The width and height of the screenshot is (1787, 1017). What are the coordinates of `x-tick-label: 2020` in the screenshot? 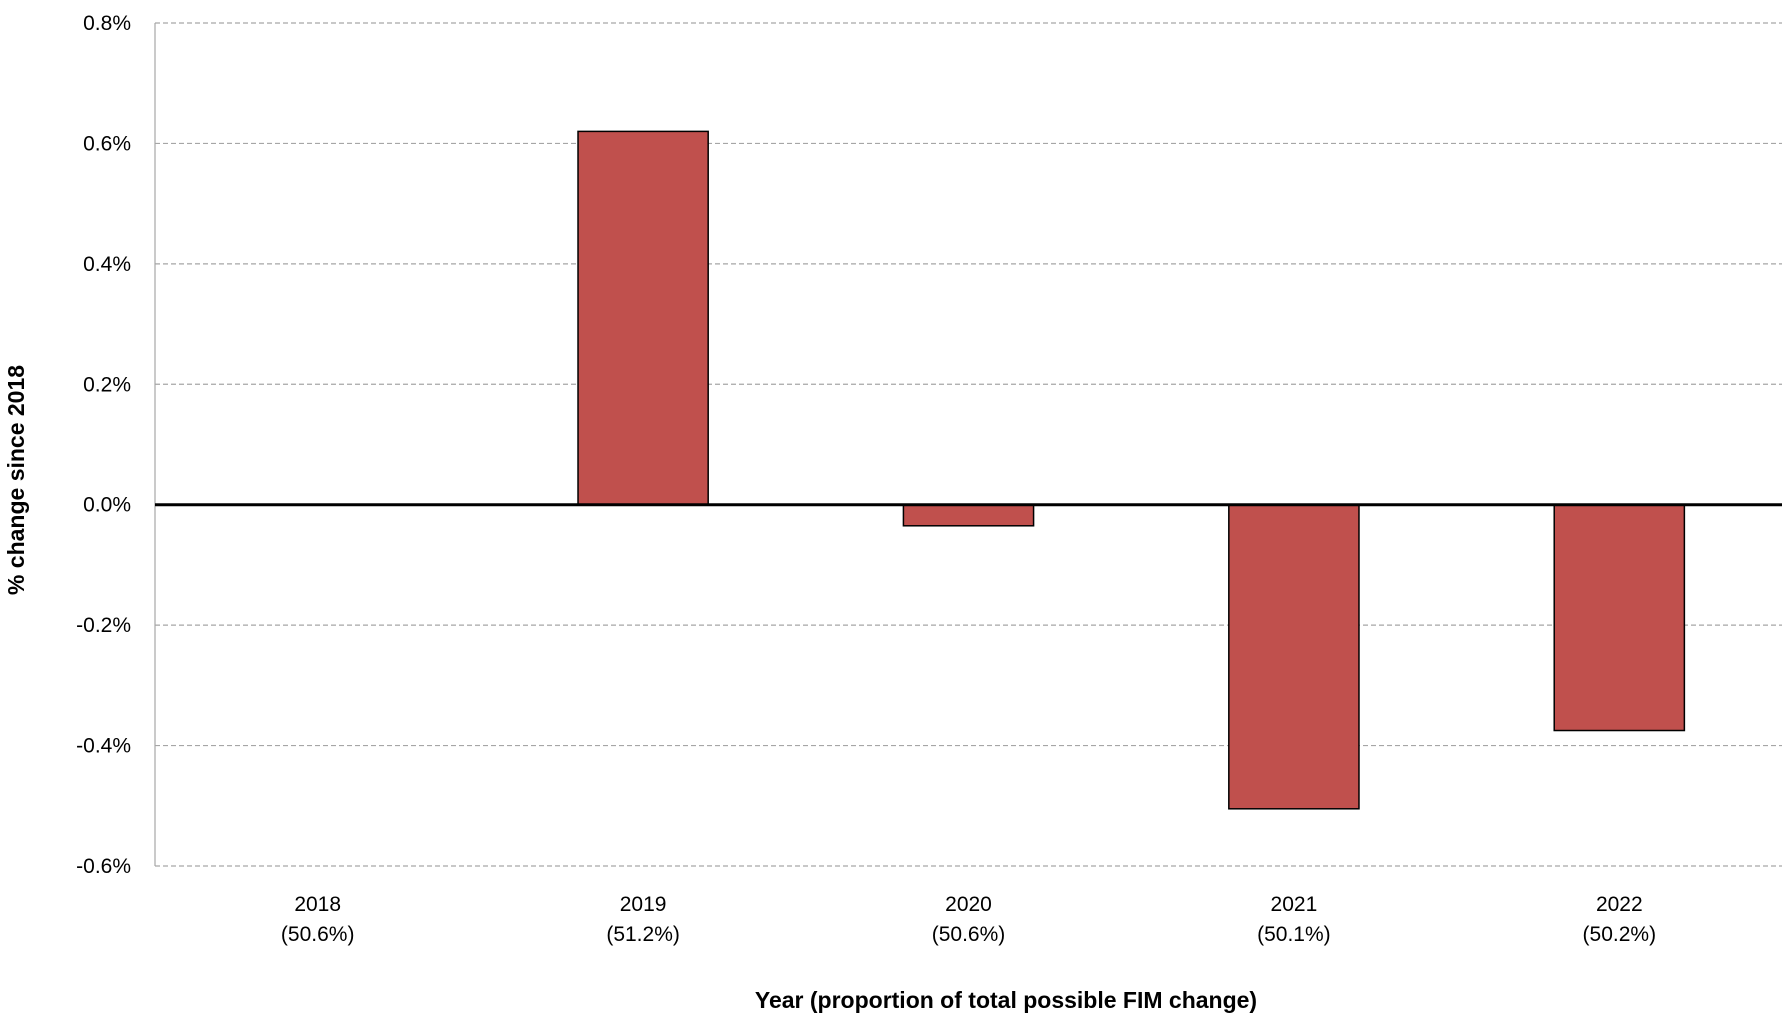 It's located at (968, 904).